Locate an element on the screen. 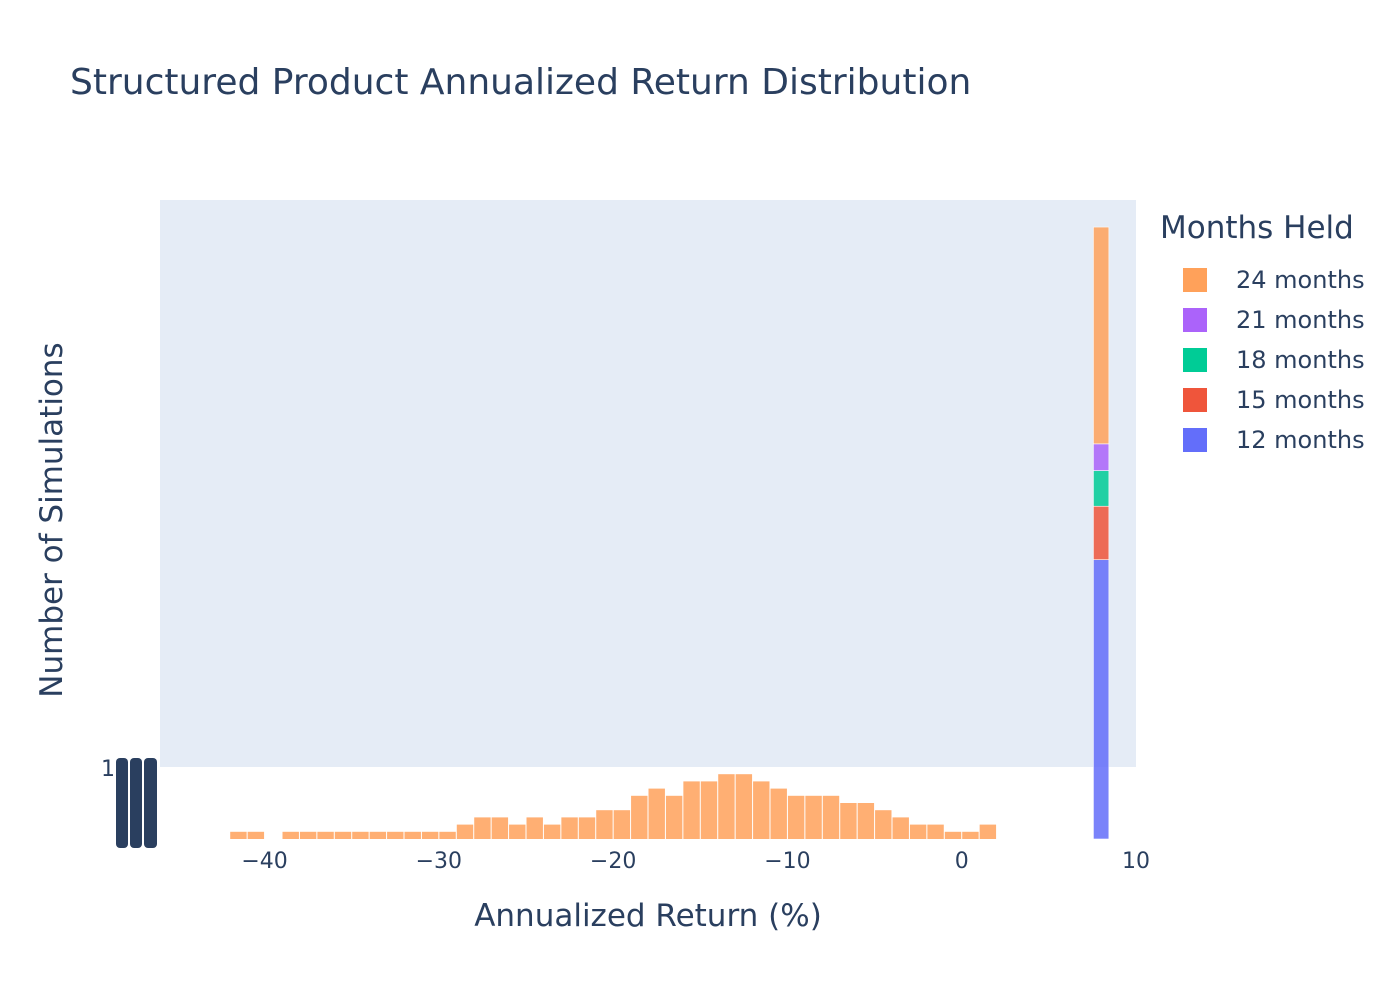 Image resolution: width=1400 pixels, height=1000 pixels. y-axis-overlap-ticks is located at coordinates (136, 803).